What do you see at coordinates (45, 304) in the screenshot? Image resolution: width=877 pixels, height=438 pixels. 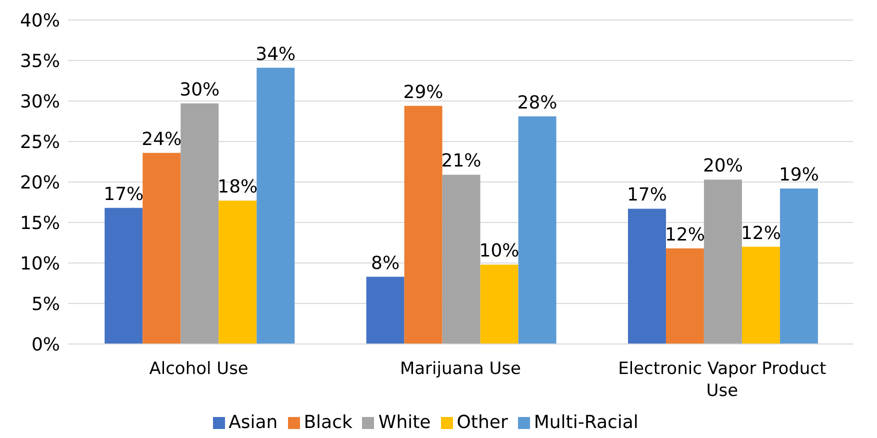 I see `y-tick-label: 5%` at bounding box center [45, 304].